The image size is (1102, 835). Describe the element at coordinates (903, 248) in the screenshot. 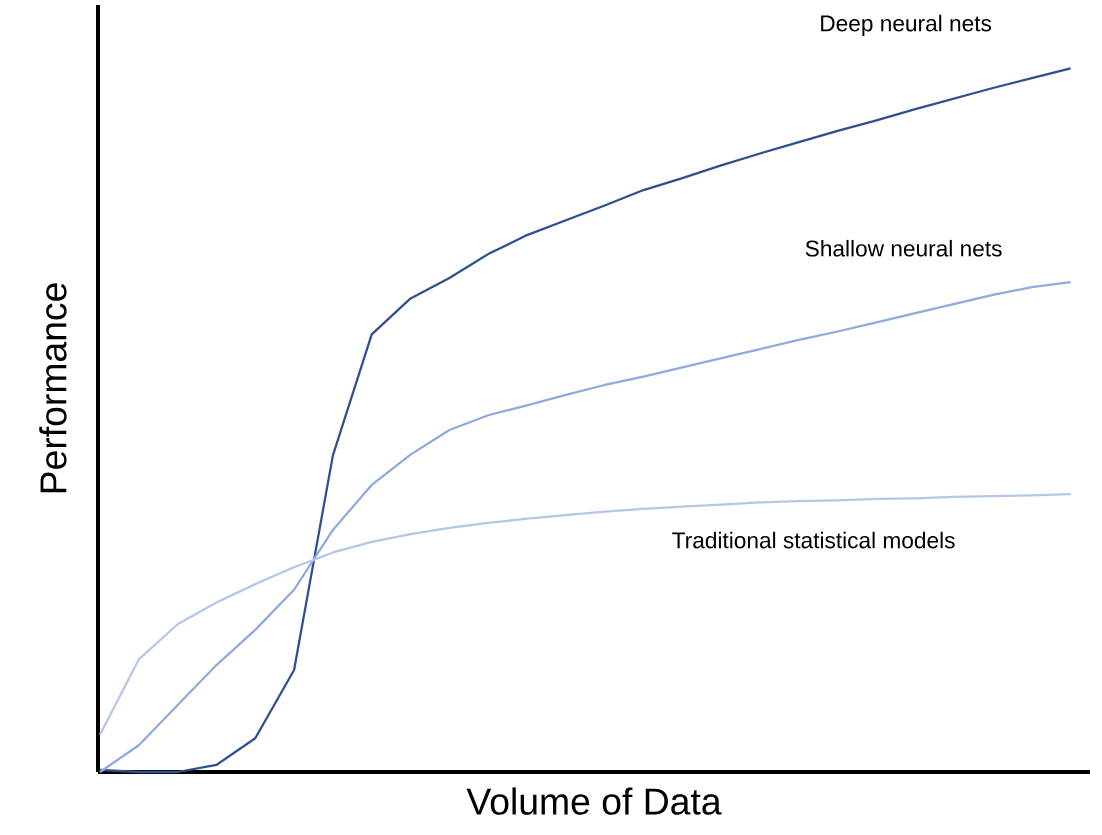

I see `series-label: Shallow neural nets` at that location.